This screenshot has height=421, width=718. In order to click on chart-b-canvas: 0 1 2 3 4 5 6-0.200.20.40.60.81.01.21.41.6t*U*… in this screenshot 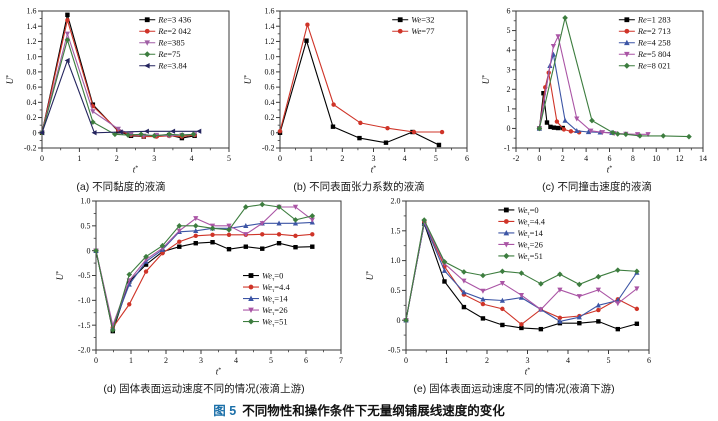, I will do `click(356, 91)`.